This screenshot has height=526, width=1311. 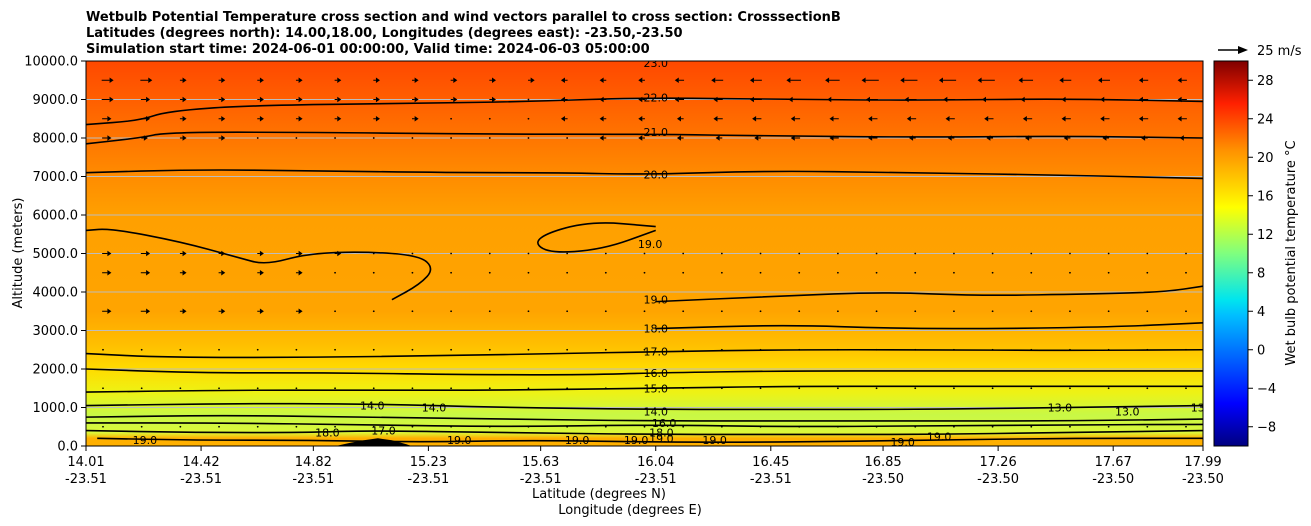 What do you see at coordinates (56, 408) in the screenshot?
I see `y-tick-label: 1000.0` at bounding box center [56, 408].